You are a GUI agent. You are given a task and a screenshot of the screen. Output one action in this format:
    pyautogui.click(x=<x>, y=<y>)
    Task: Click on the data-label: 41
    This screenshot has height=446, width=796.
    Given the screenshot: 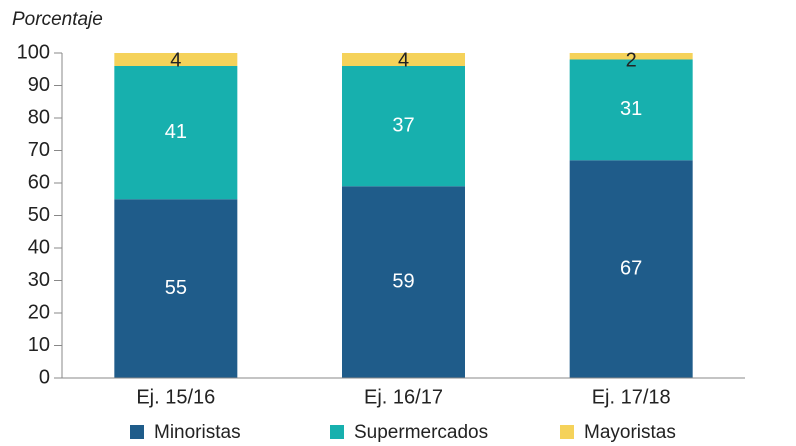 What is the action you would take?
    pyautogui.click(x=176, y=132)
    